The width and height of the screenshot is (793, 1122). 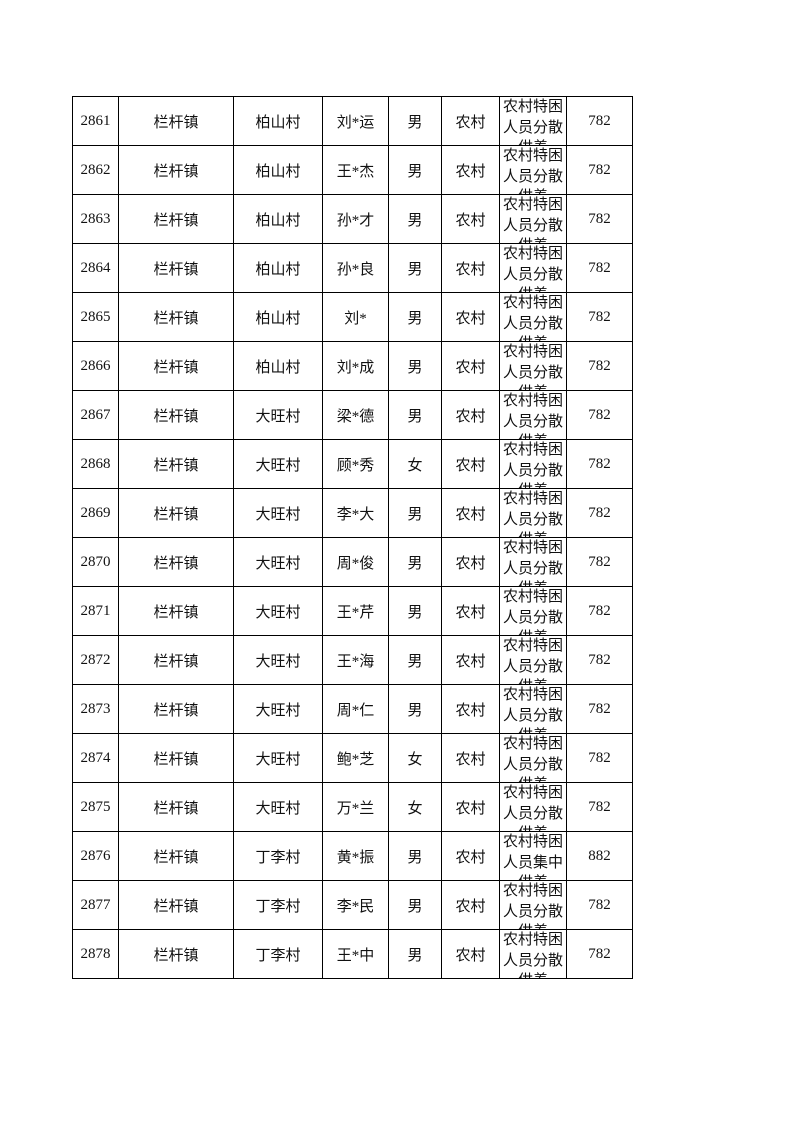 I want to click on cell-no: 2871, so click(x=95, y=611).